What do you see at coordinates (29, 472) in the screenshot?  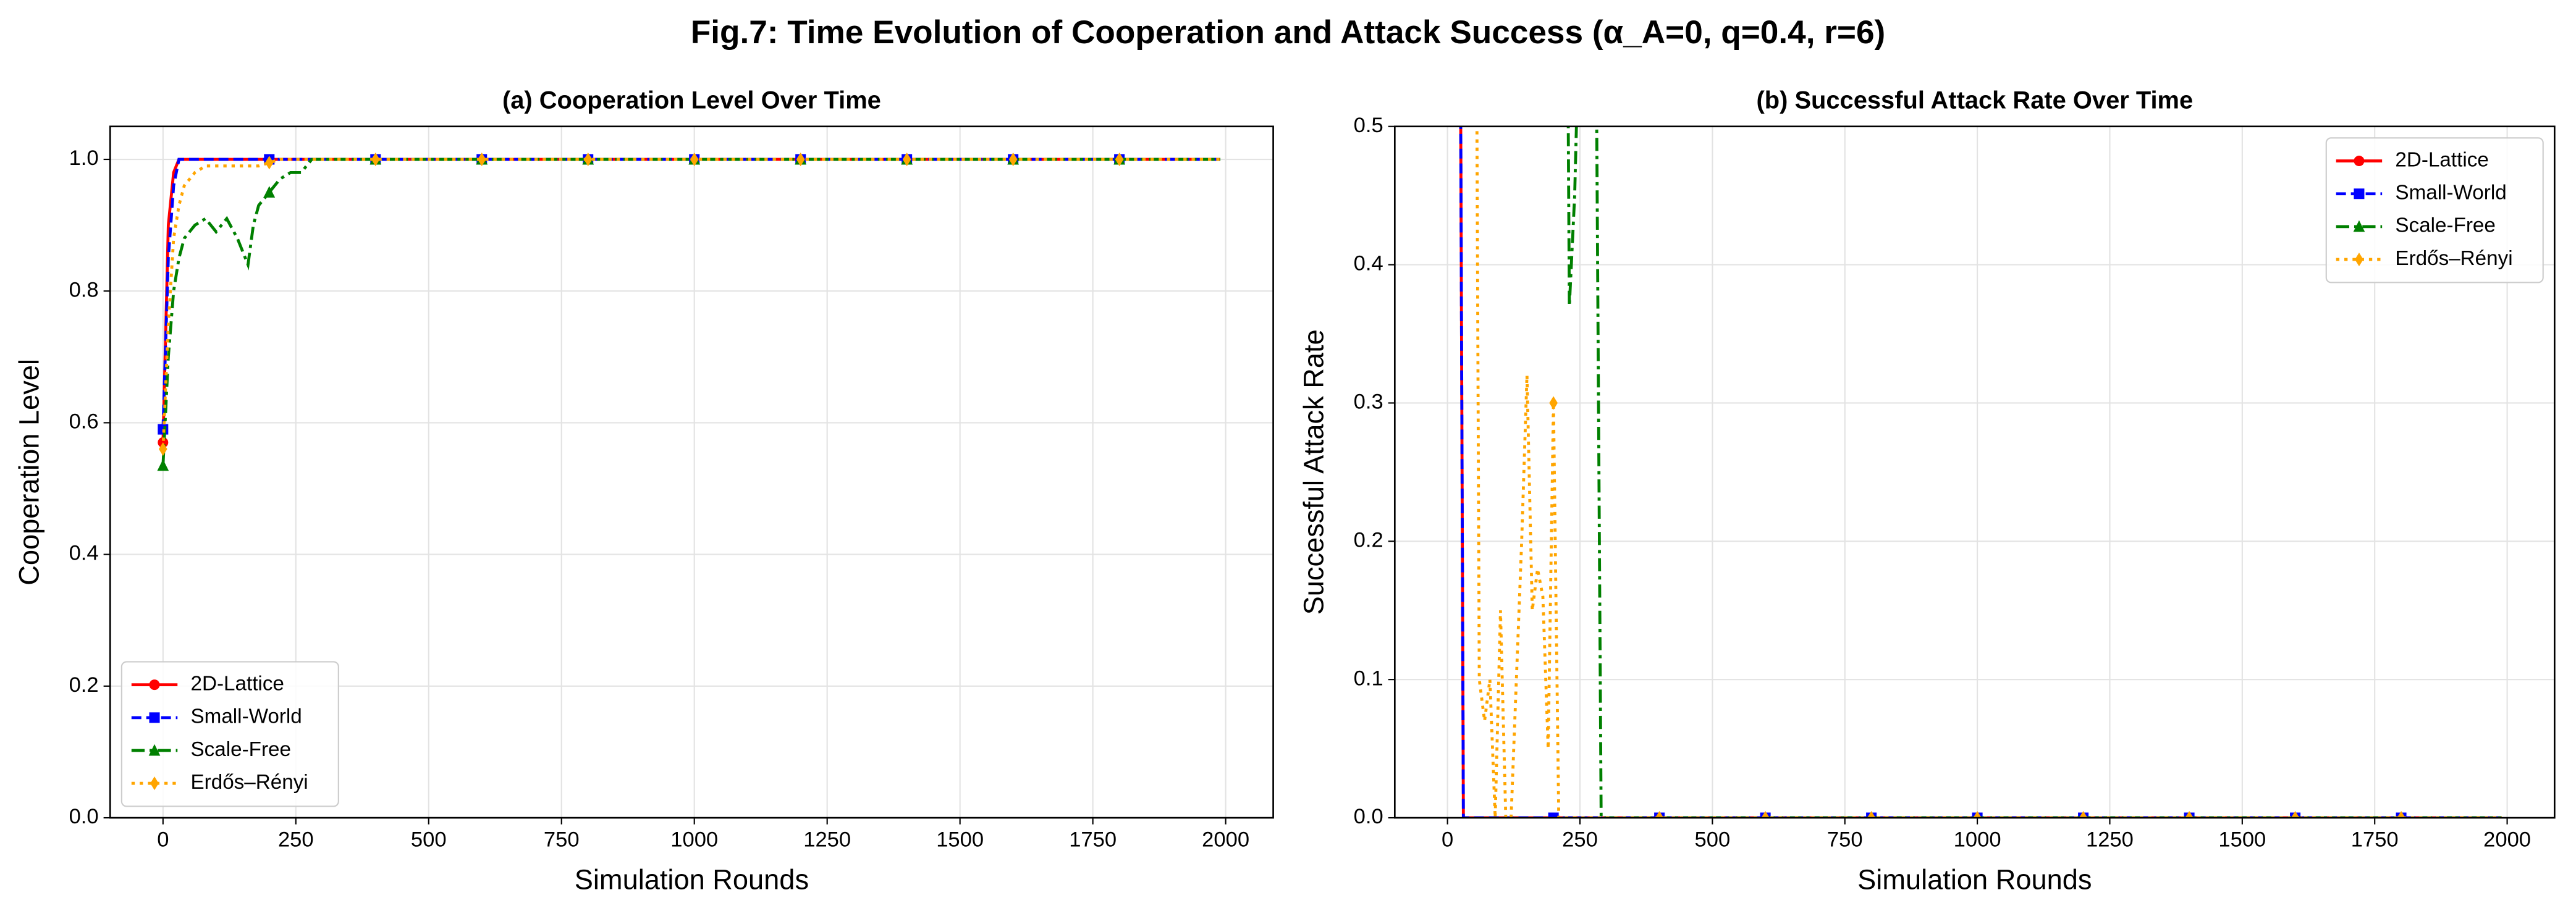 I see `y-axis-label: Cooperation Level` at bounding box center [29, 472].